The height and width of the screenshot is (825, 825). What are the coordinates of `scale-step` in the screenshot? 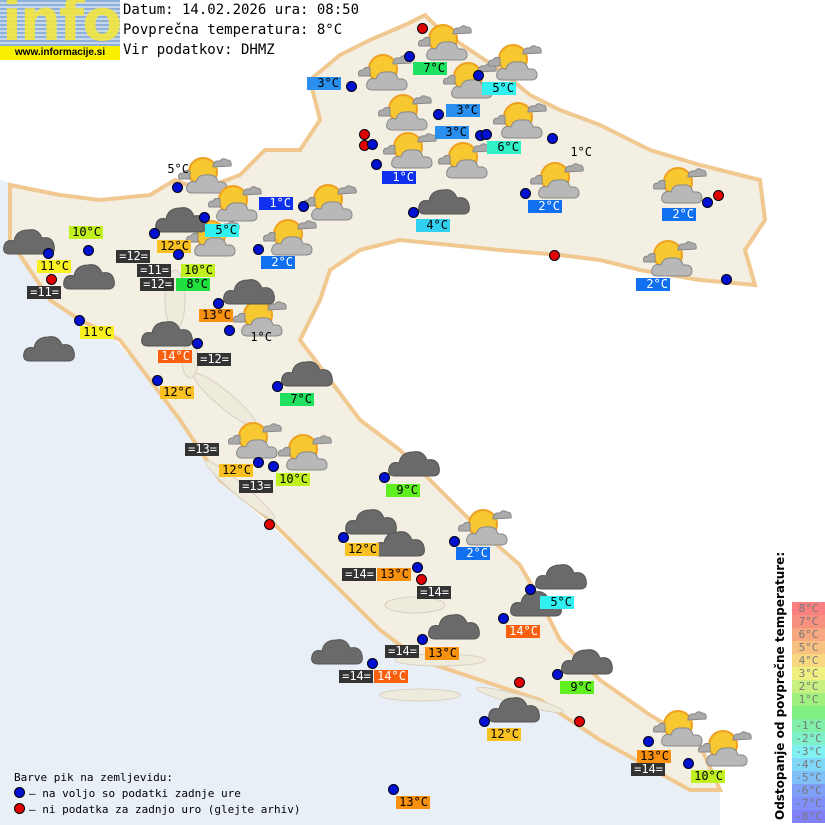 It's located at (808, 712).